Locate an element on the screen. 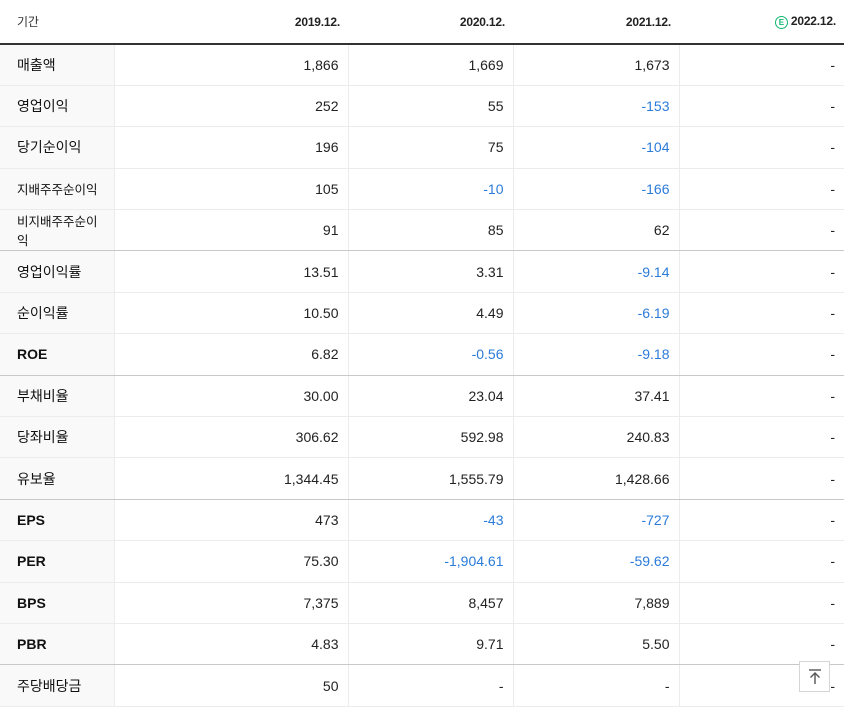 The image size is (844, 708). table-cell: 10.50 is located at coordinates (230, 313).